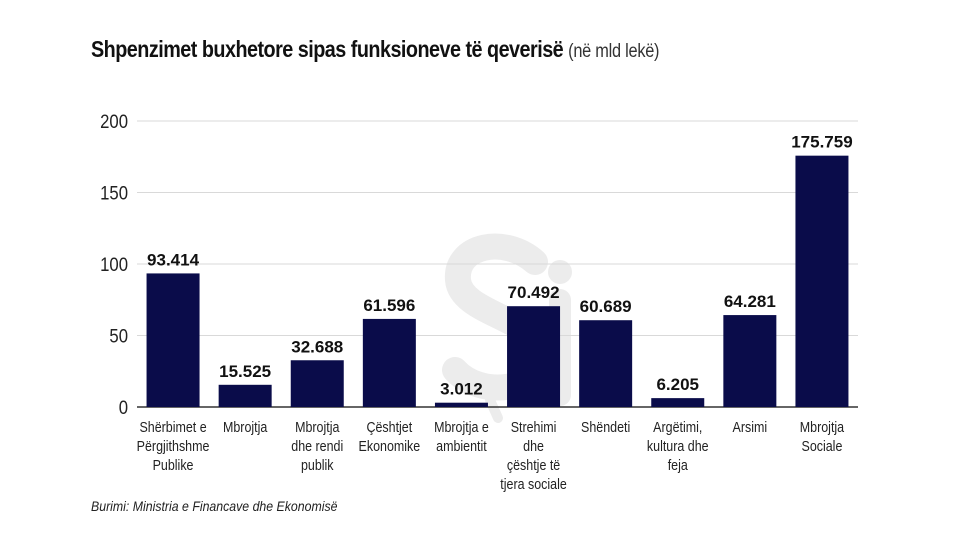 This screenshot has width=978, height=550. I want to click on x-tick-label: Shërbimet e Përgjithshme Publike, so click(173, 446).